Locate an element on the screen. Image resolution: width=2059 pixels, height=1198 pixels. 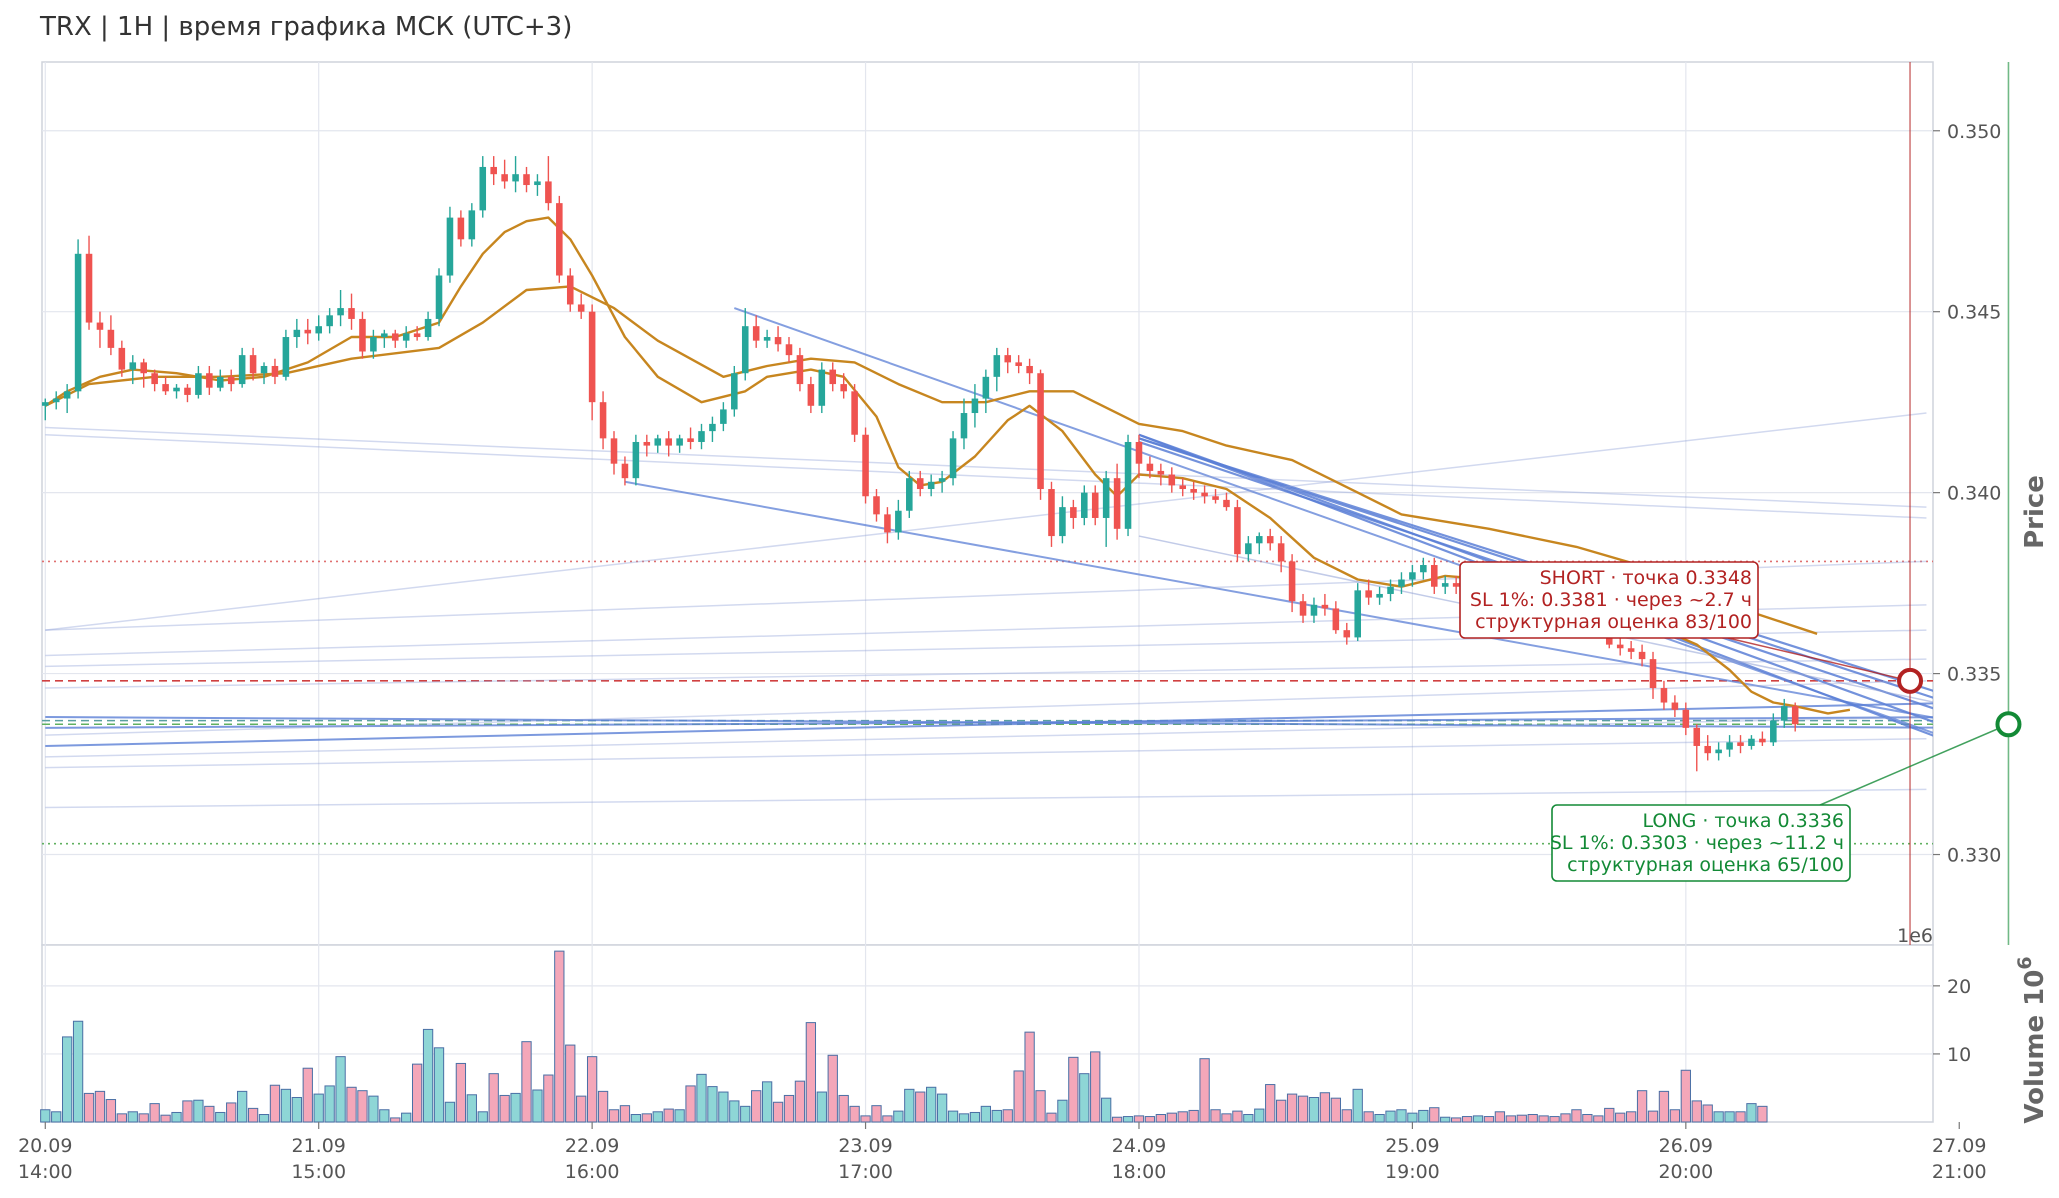
volume-exponent-power: 6 is located at coordinates (2025, 962).